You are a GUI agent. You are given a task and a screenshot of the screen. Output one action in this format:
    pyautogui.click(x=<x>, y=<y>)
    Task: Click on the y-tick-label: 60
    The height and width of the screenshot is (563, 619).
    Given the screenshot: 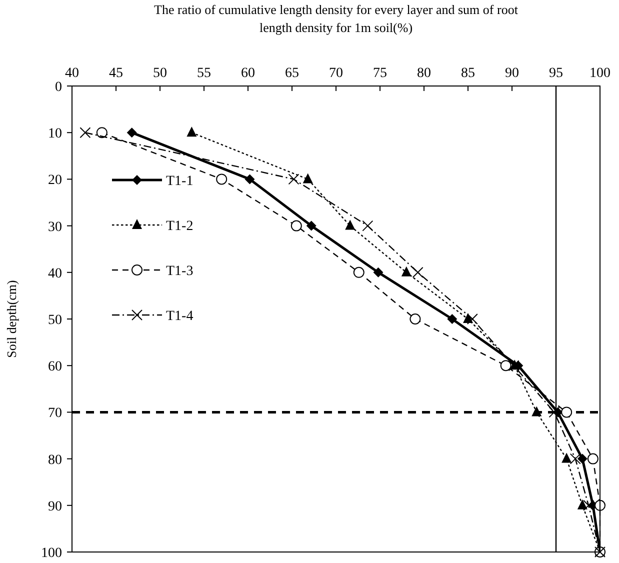 What is the action you would take?
    pyautogui.click(x=55, y=367)
    